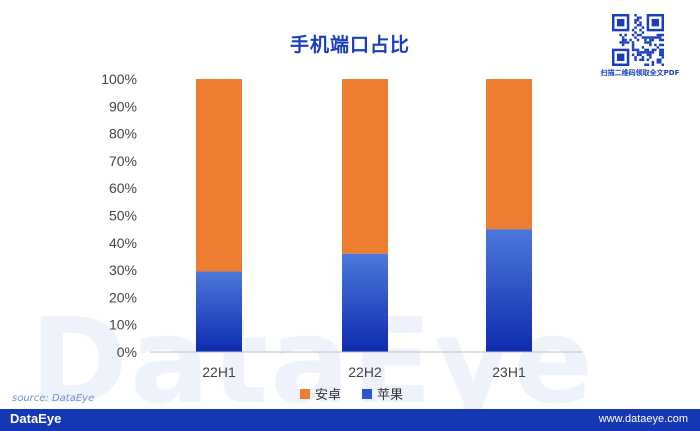  Describe the element at coordinates (36, 418) in the screenshot. I see `footer-brand: DataEye` at that location.